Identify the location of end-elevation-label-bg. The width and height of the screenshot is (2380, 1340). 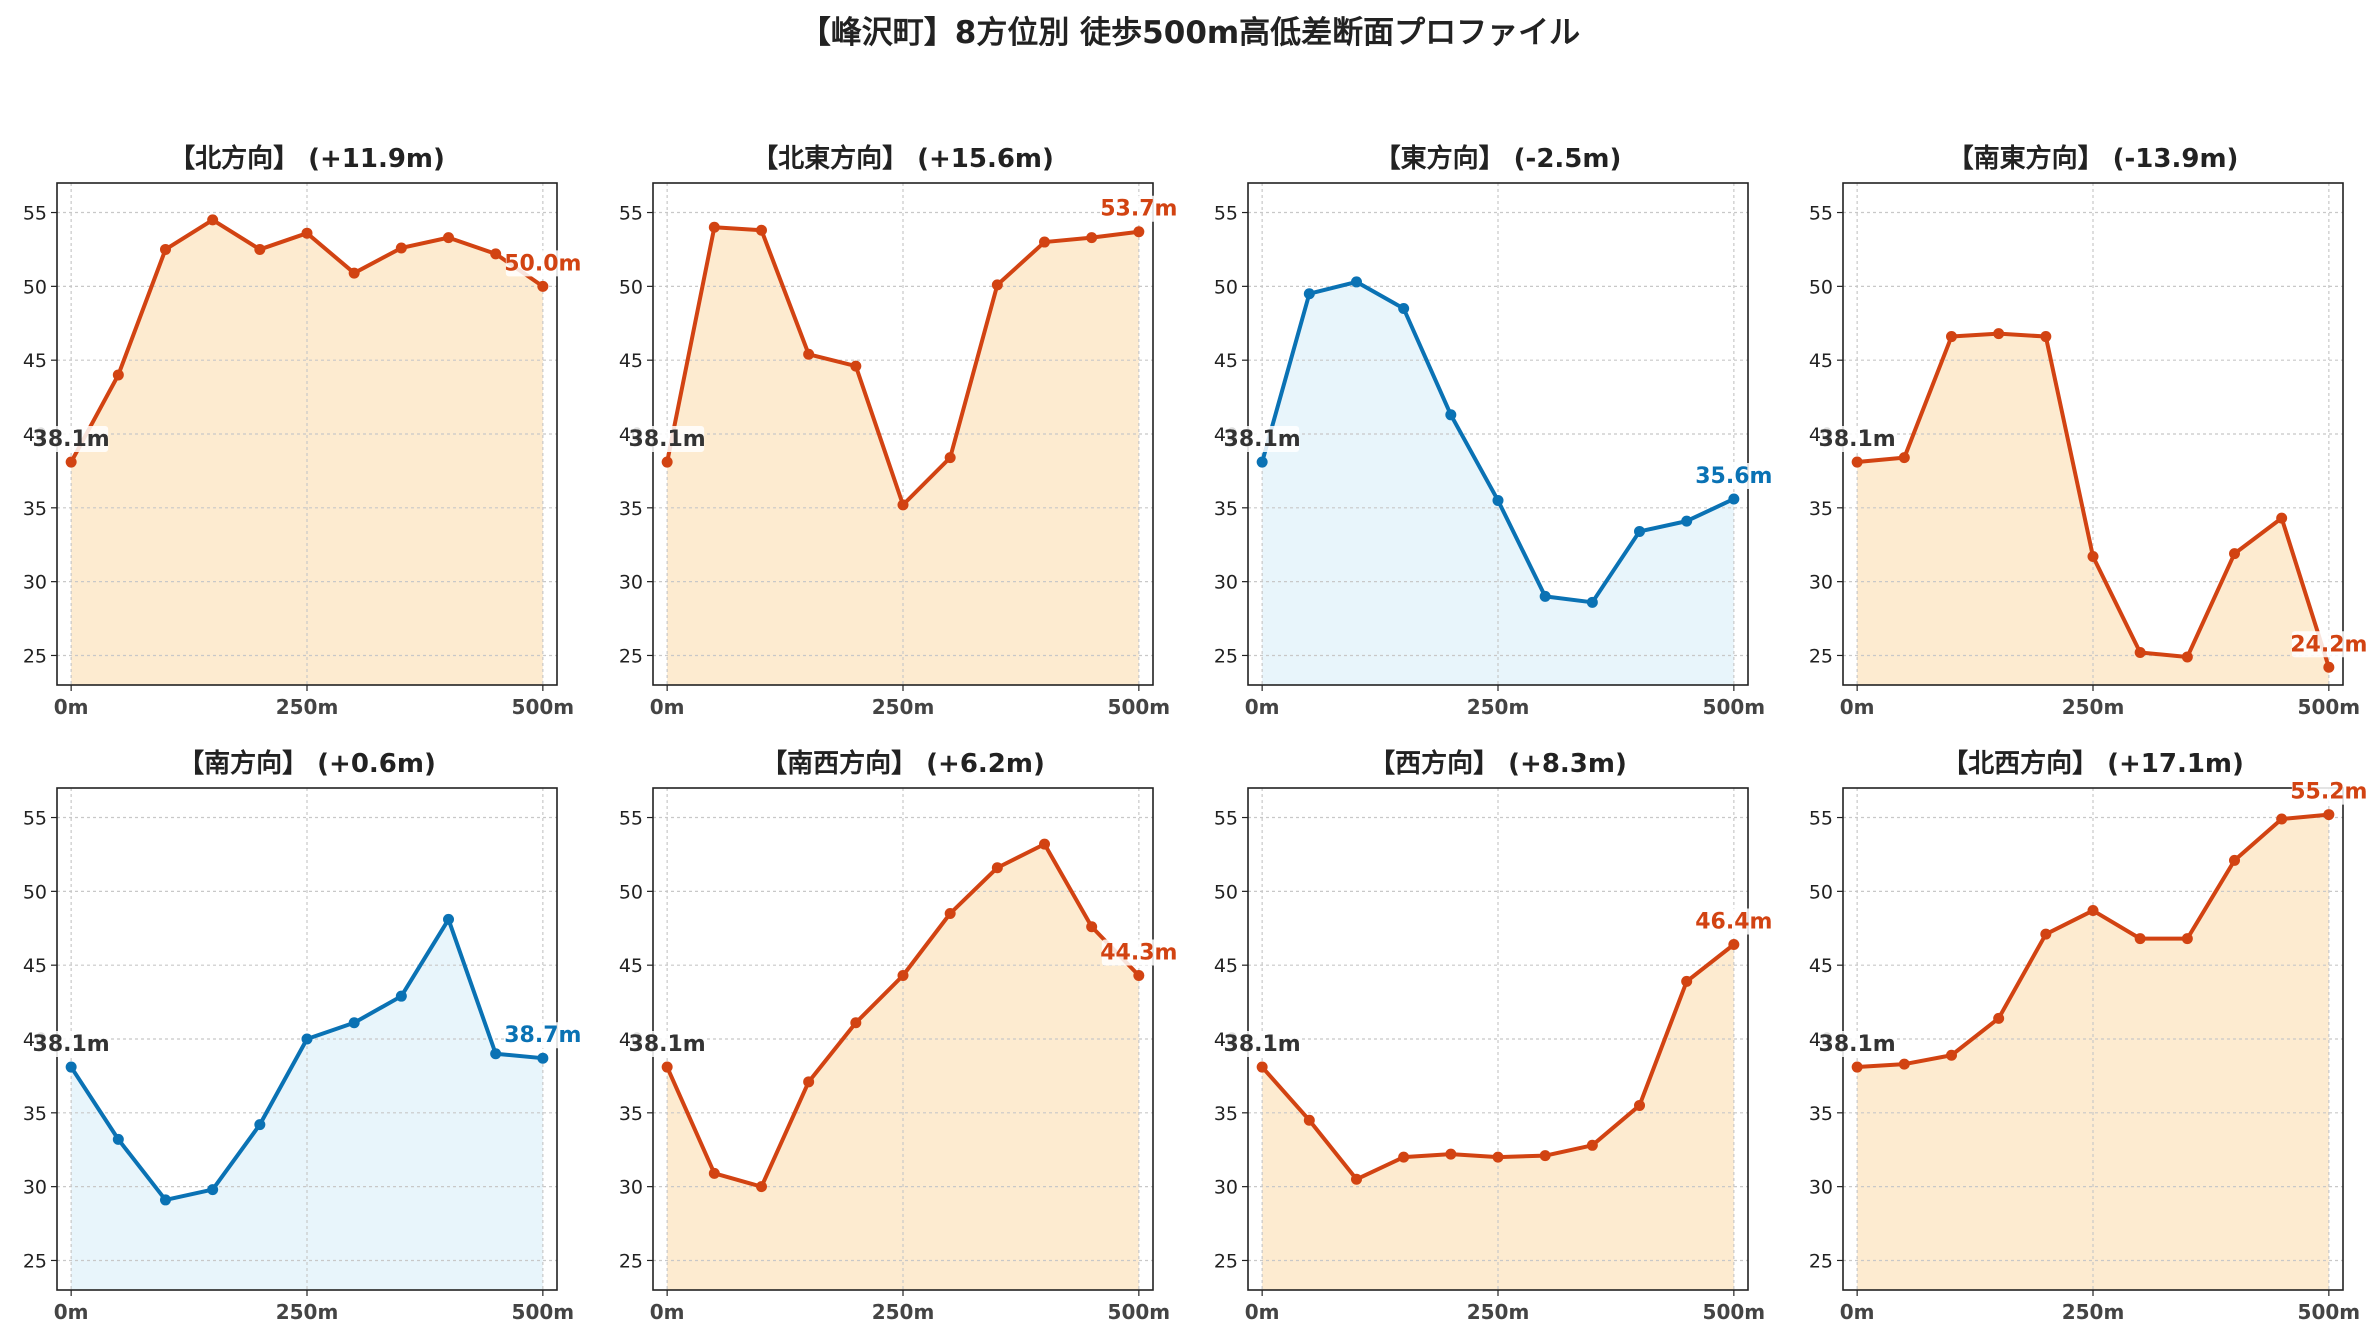
(2328, 644).